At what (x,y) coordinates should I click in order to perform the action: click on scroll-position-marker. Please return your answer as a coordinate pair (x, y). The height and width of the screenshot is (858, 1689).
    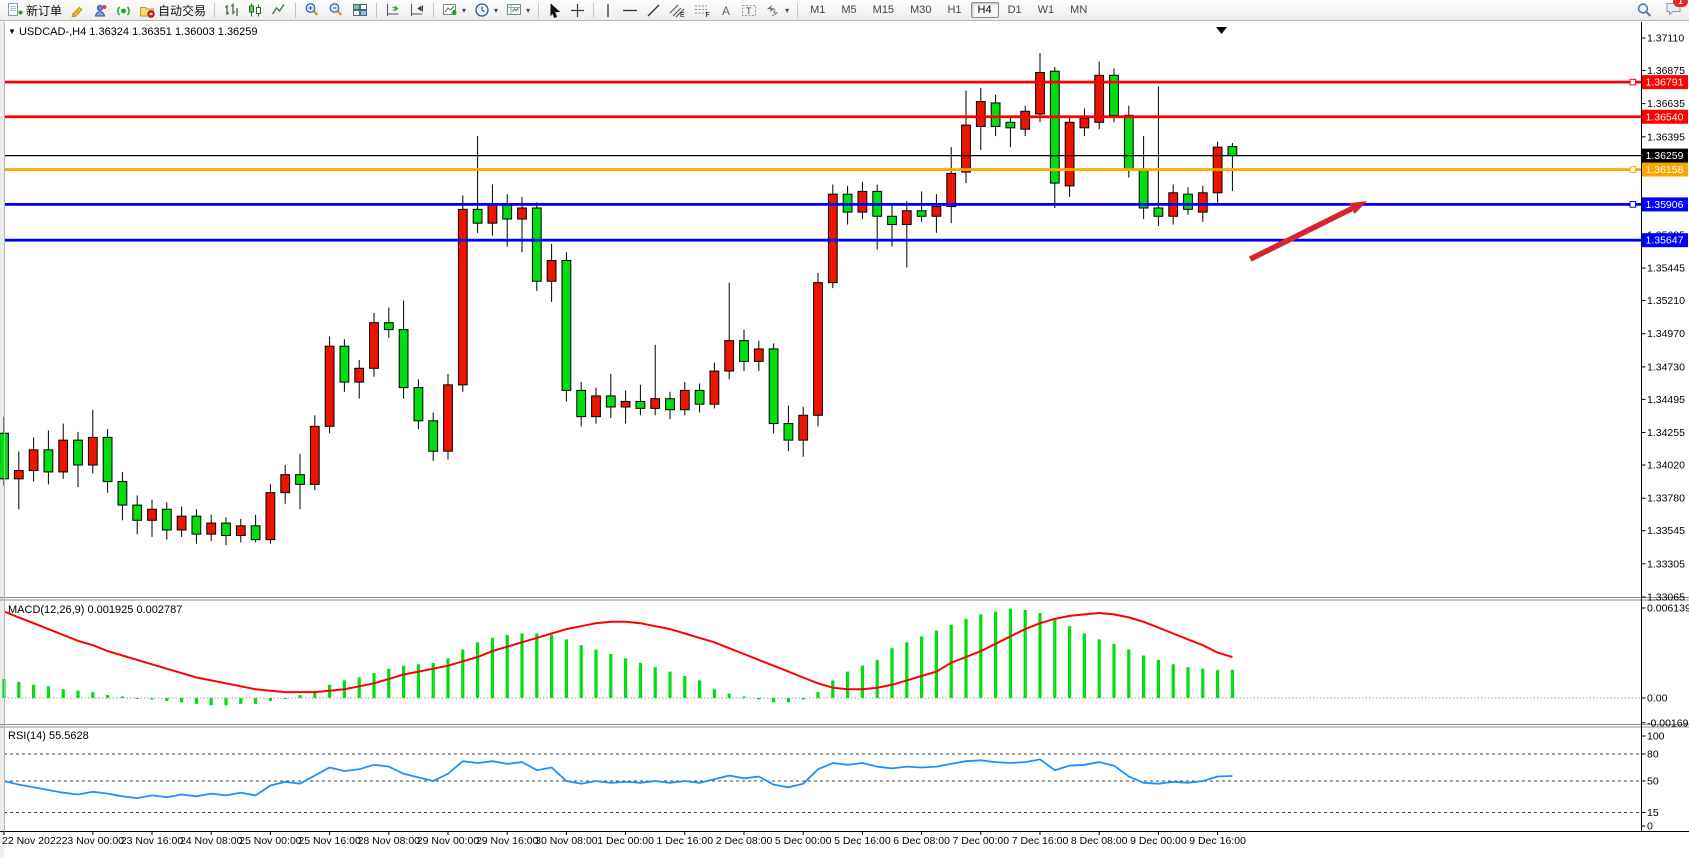
    Looking at the image, I should click on (1221, 30).